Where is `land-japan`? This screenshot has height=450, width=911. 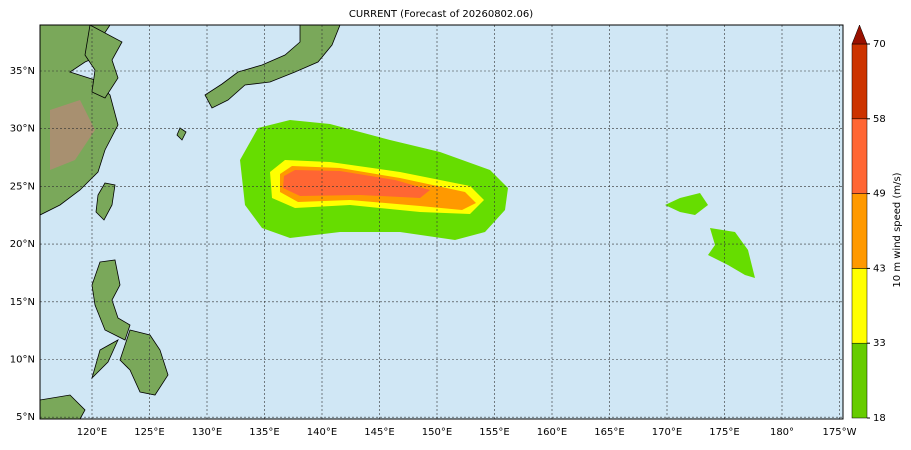
land-japan is located at coordinates (272, 67).